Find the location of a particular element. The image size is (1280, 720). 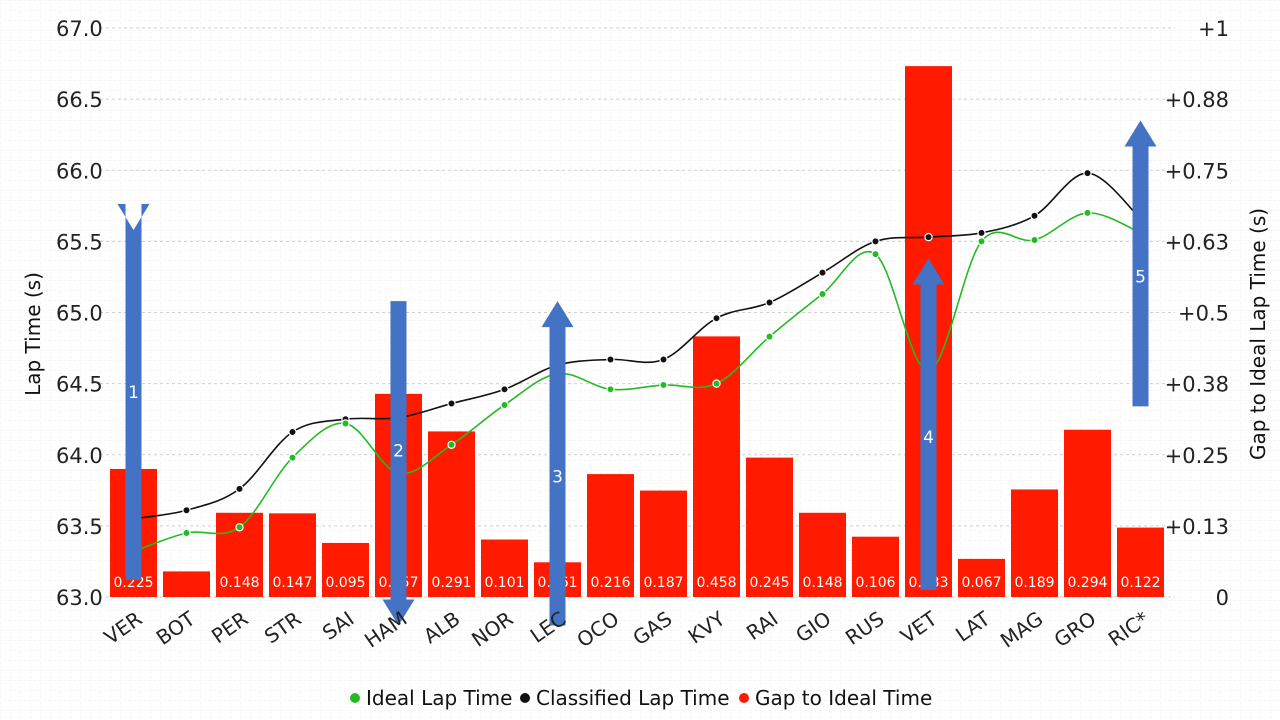

y-left-tick-label: 67.0 is located at coordinates (79, 29).